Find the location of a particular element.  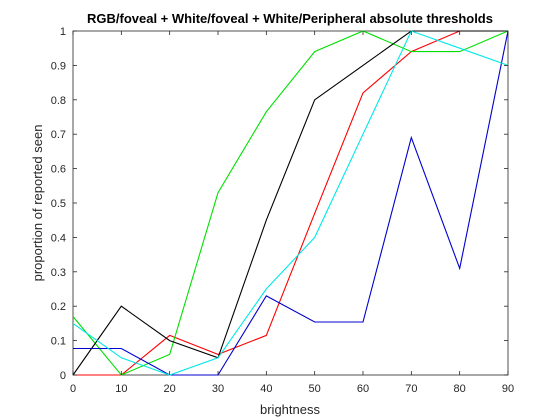

y-tick-label: 0.2 is located at coordinates (58, 307).